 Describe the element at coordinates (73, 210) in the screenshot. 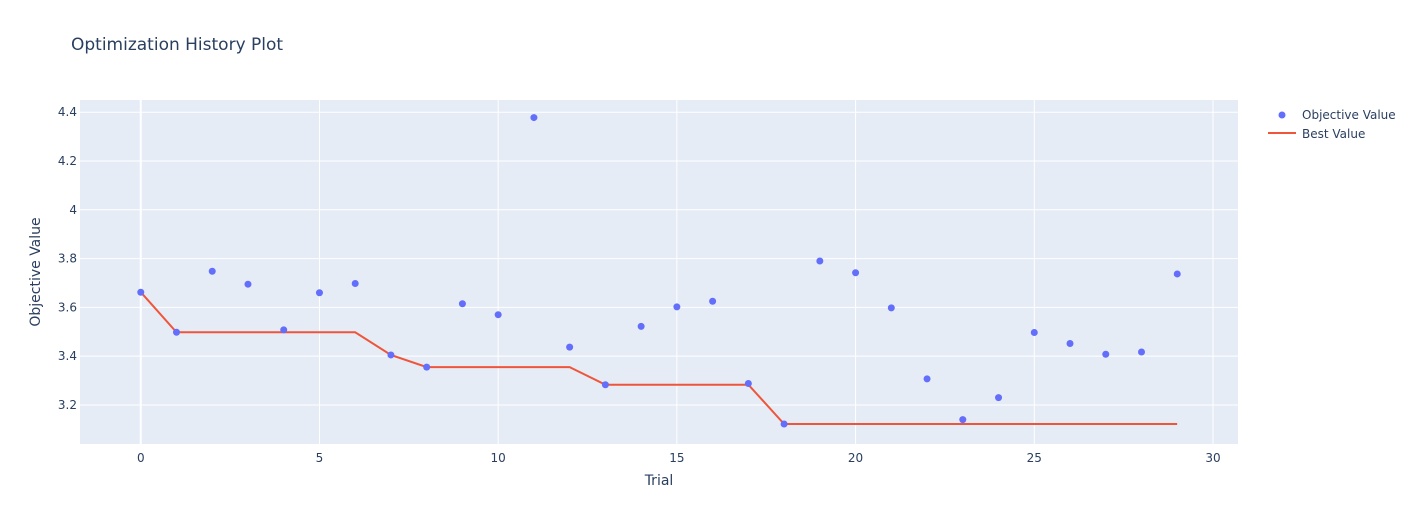

I see `y-tick-label: 4` at that location.